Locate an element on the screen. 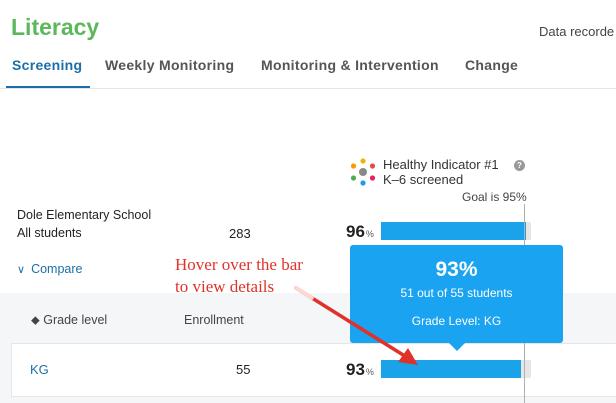 The image size is (616, 403). school-enrollment: 283 is located at coordinates (240, 233).